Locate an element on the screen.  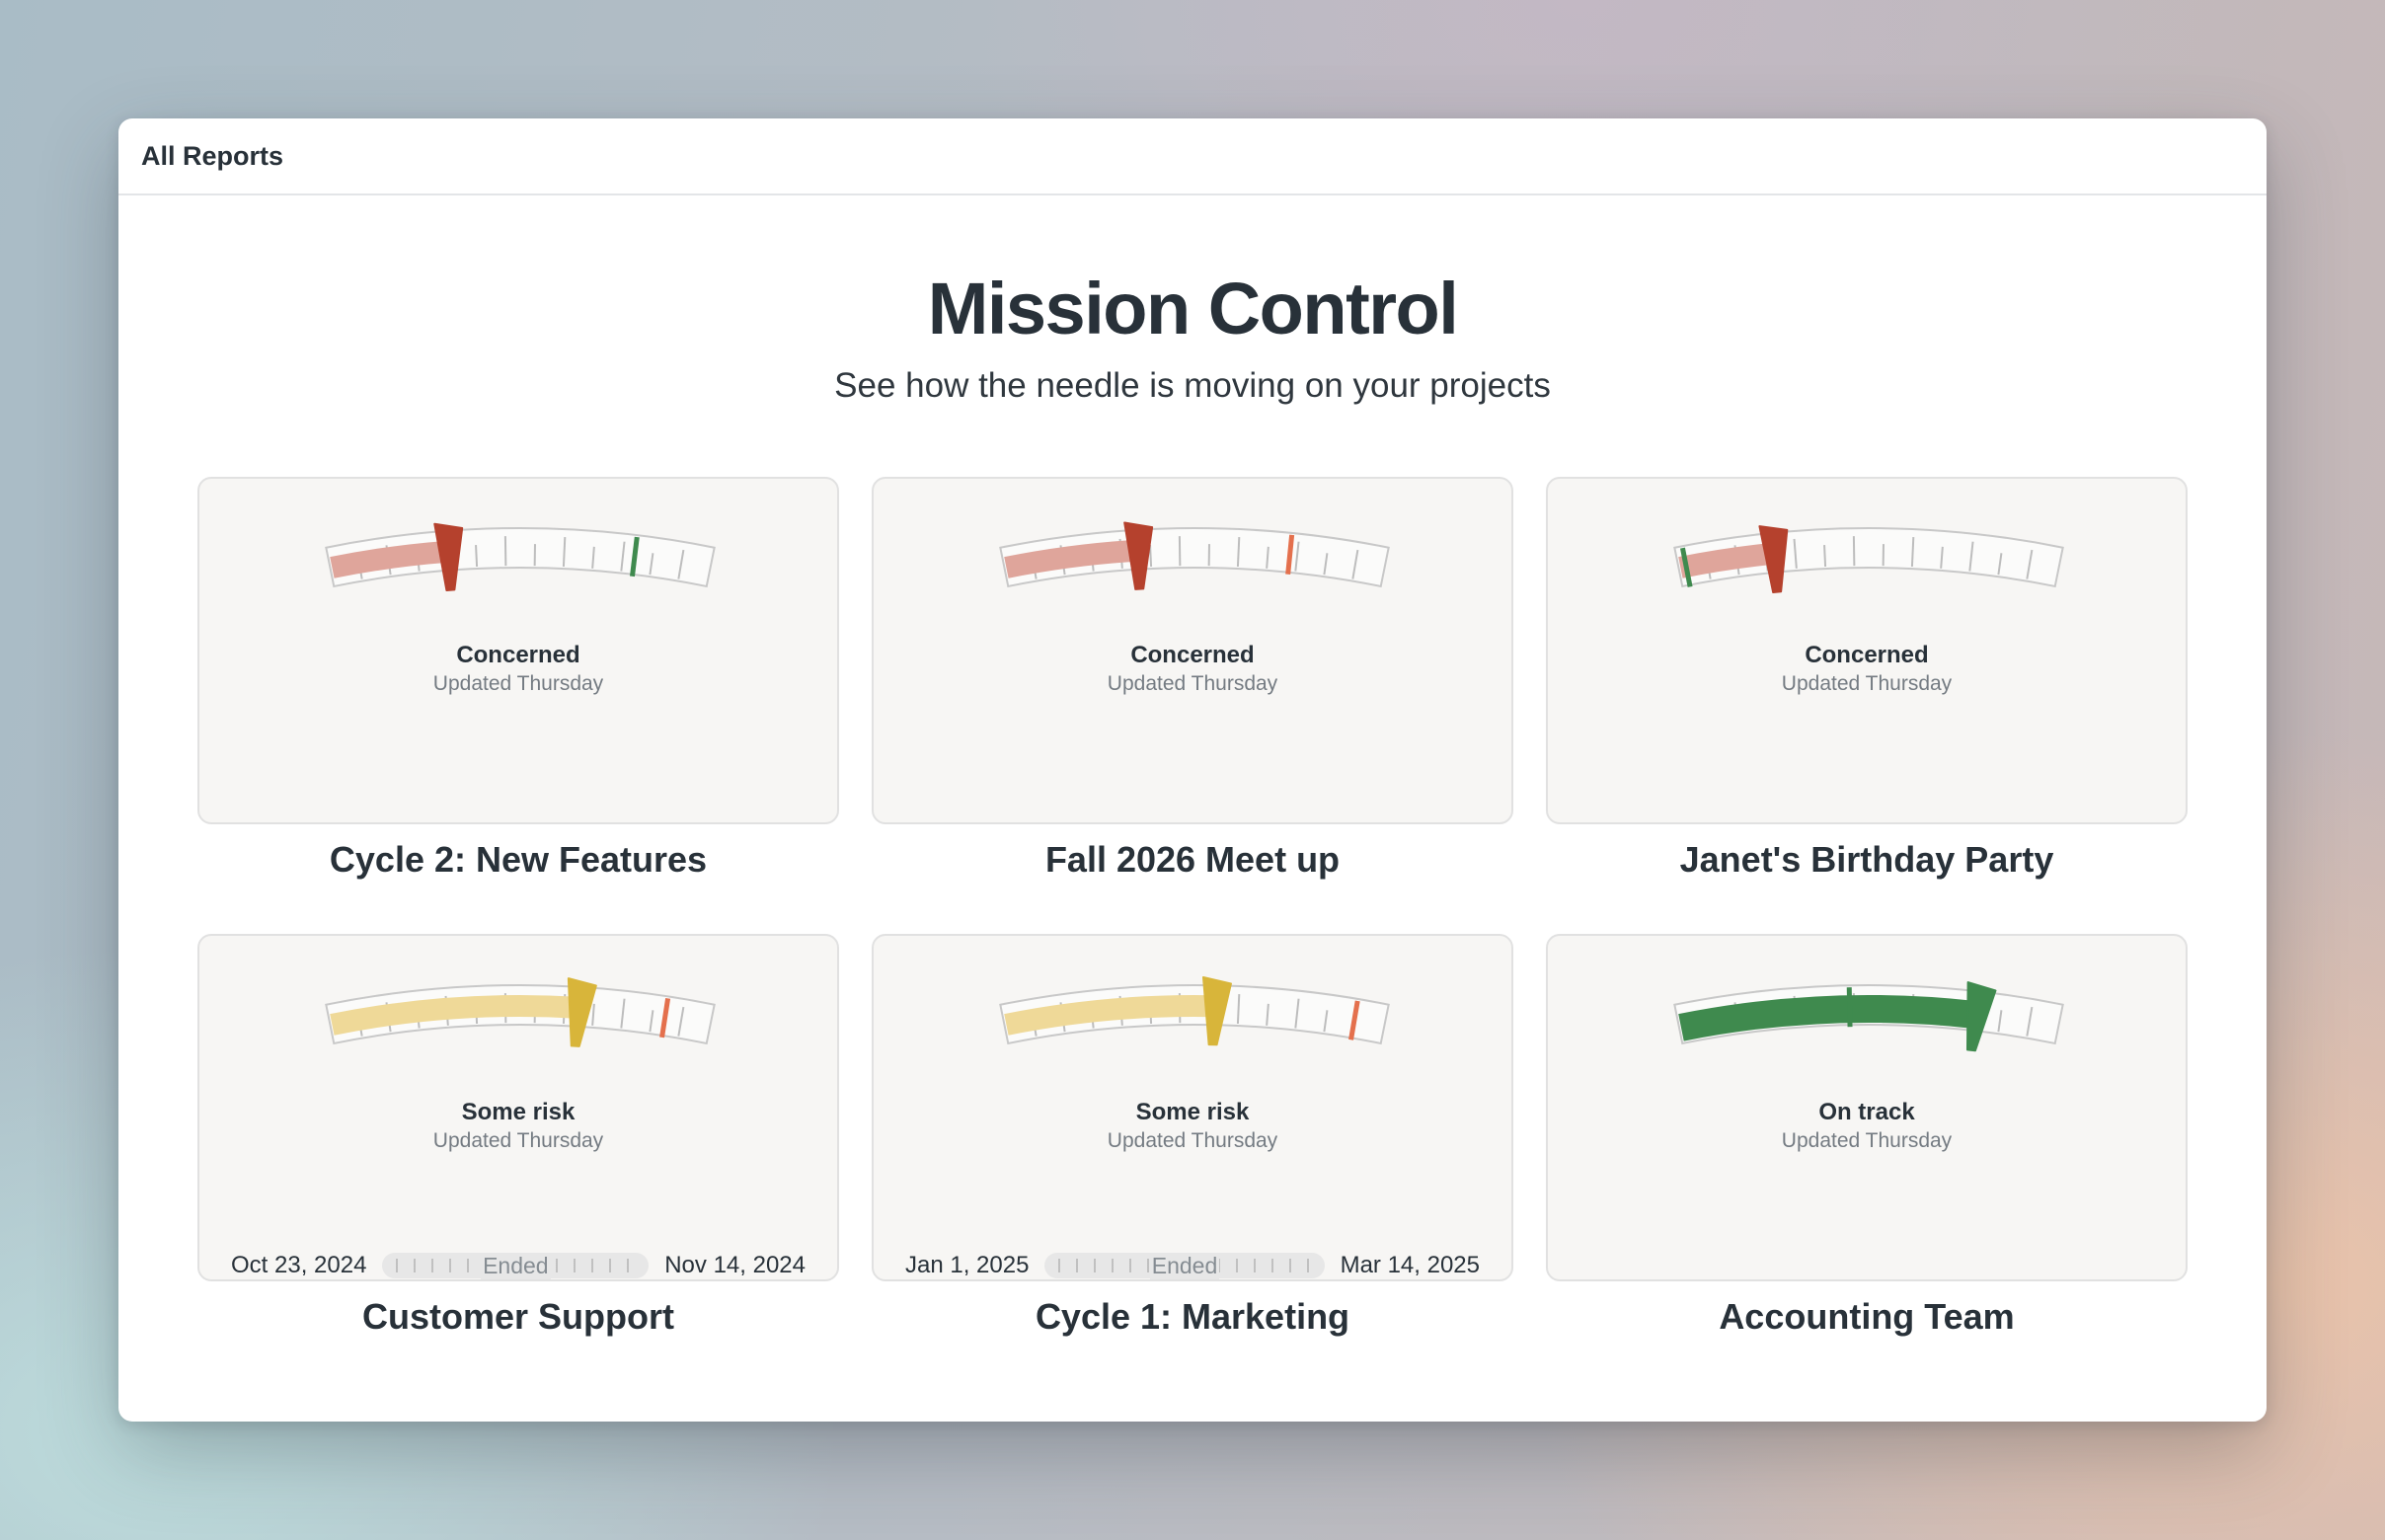
project-name: Cycle 2: New Features is located at coordinates (519, 859).